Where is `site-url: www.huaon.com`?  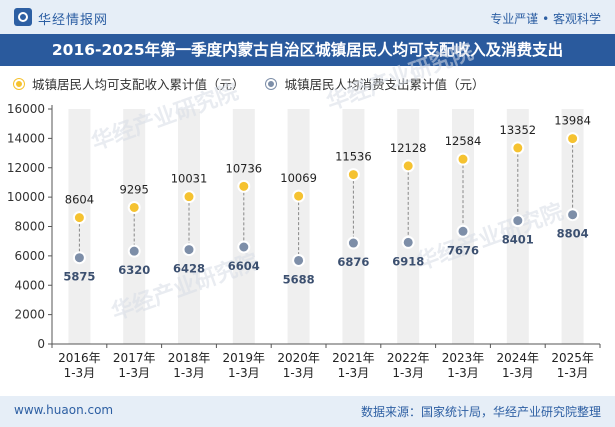 site-url: www.huaon.com is located at coordinates (64, 410).